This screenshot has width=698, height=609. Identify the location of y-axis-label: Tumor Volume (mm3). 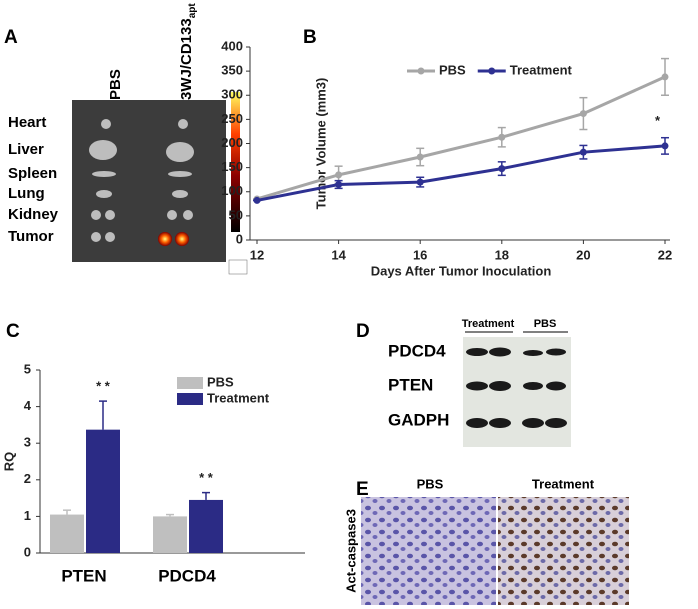
(320, 144).